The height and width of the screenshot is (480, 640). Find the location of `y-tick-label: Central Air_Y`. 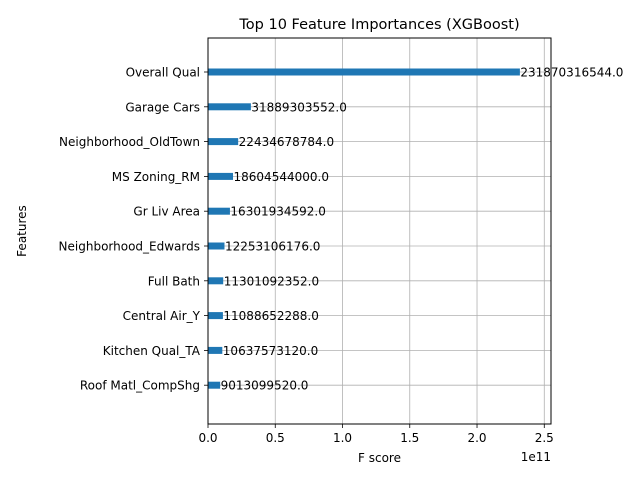

y-tick-label: Central Air_Y is located at coordinates (162, 316).